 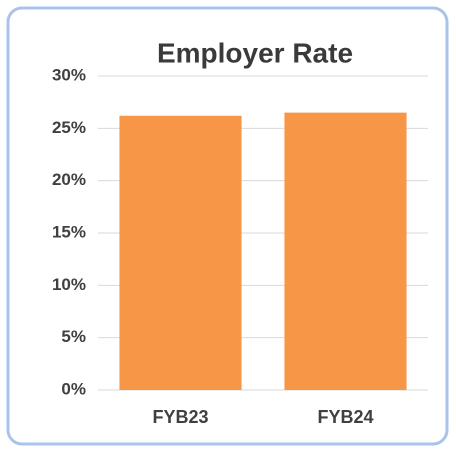 What do you see at coordinates (73, 336) in the screenshot?
I see `y-tick-label: 5%` at bounding box center [73, 336].